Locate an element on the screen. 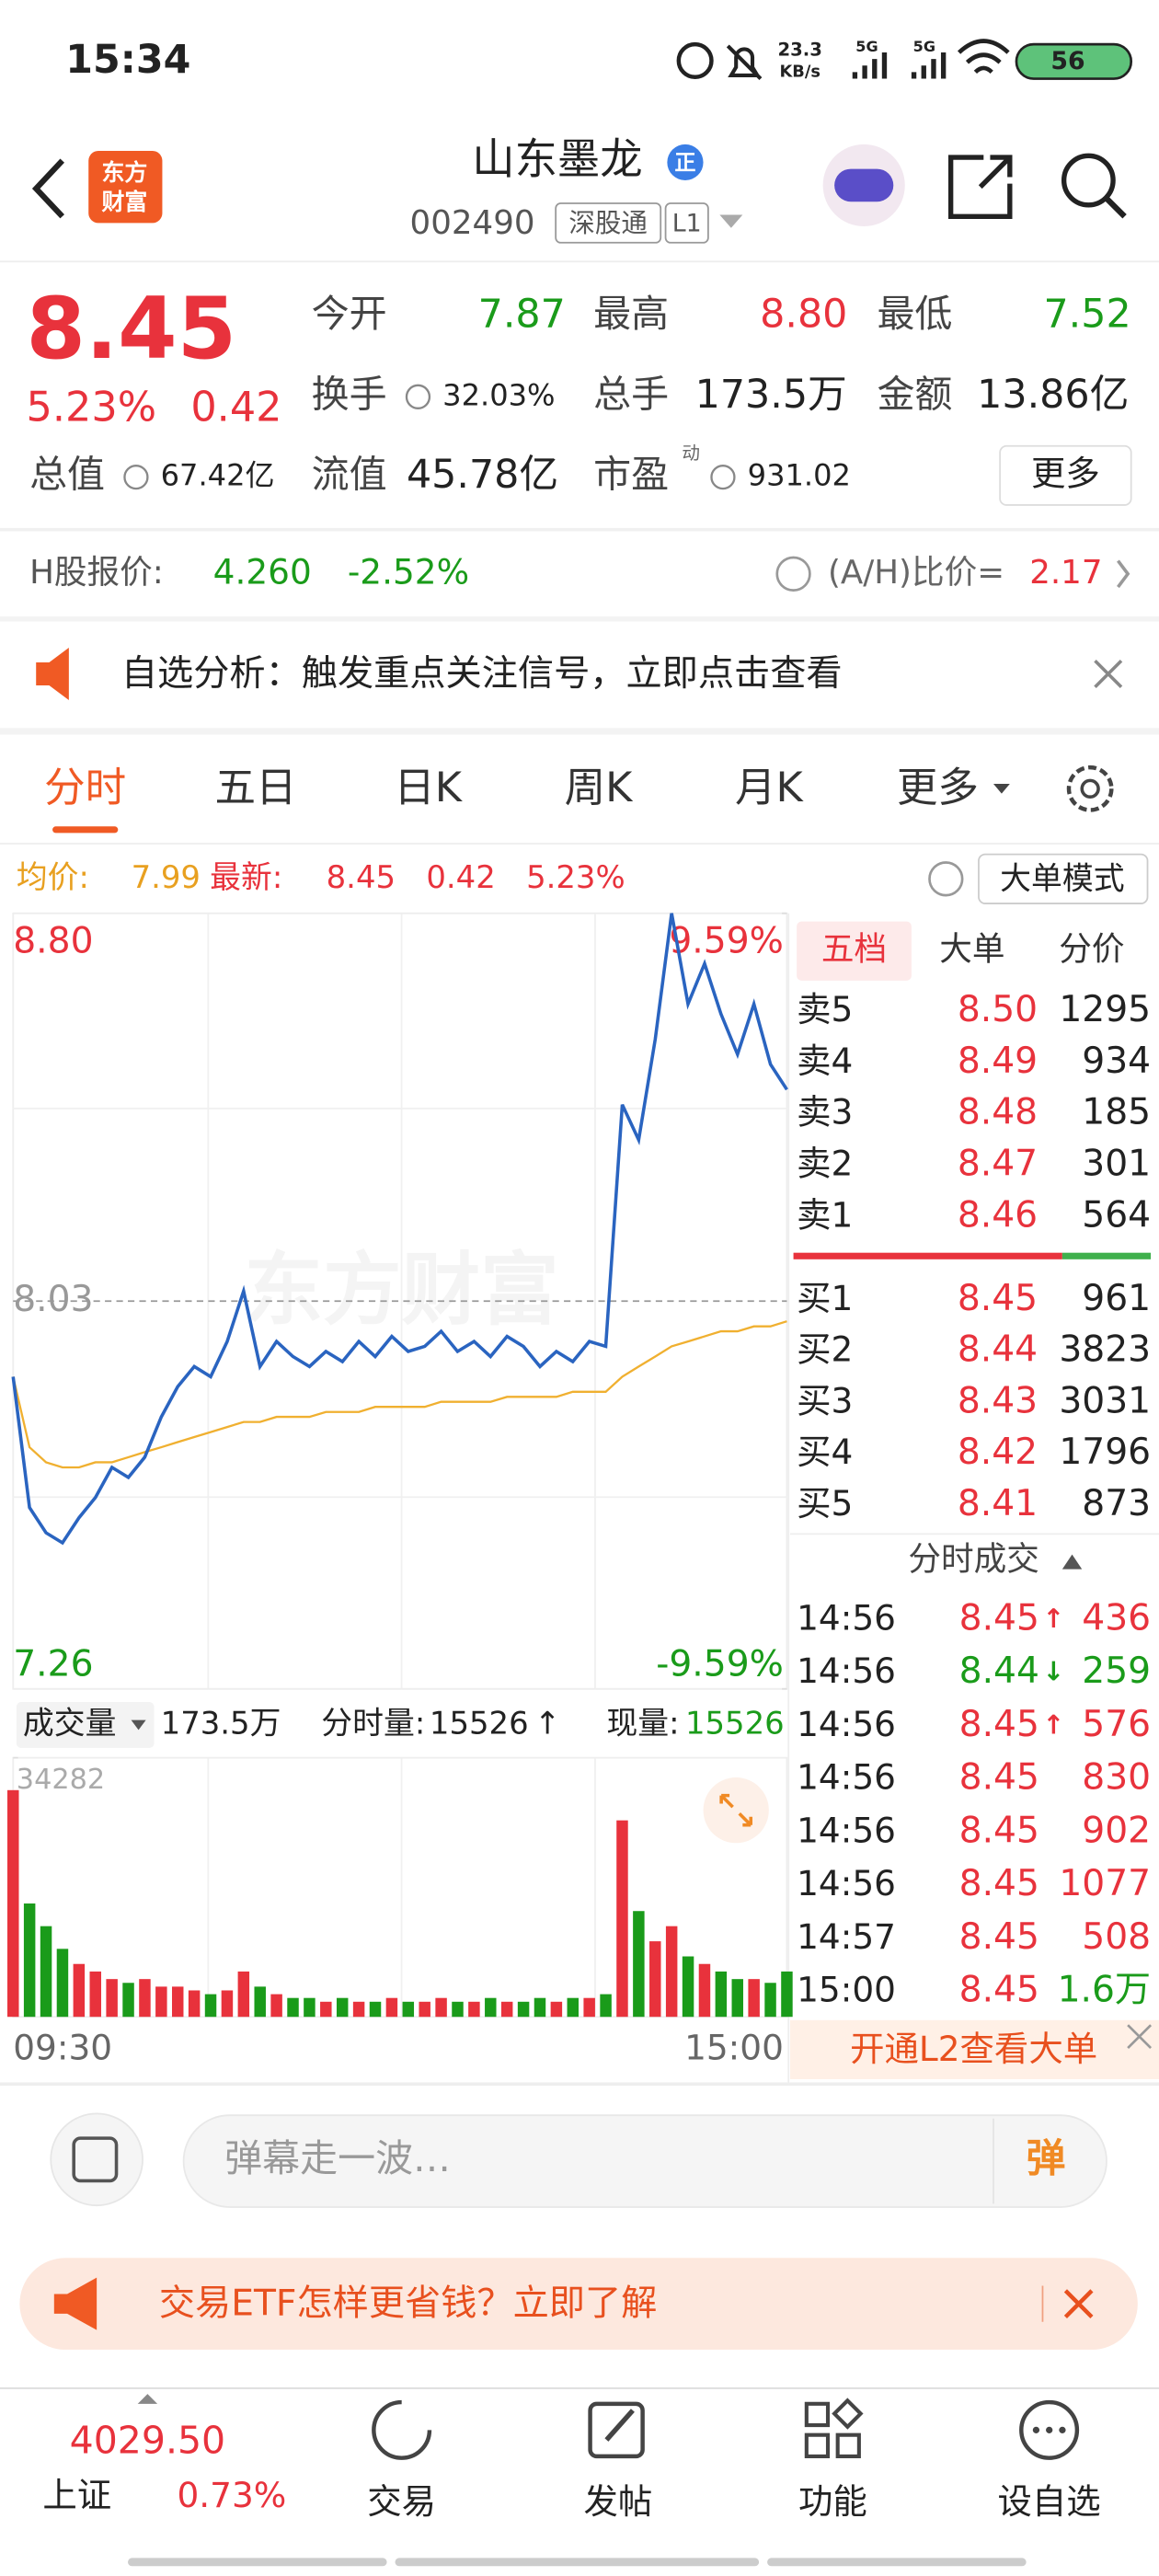 The width and height of the screenshot is (1159, 2576). nav-item: 设自选 is located at coordinates (1048, 2501).